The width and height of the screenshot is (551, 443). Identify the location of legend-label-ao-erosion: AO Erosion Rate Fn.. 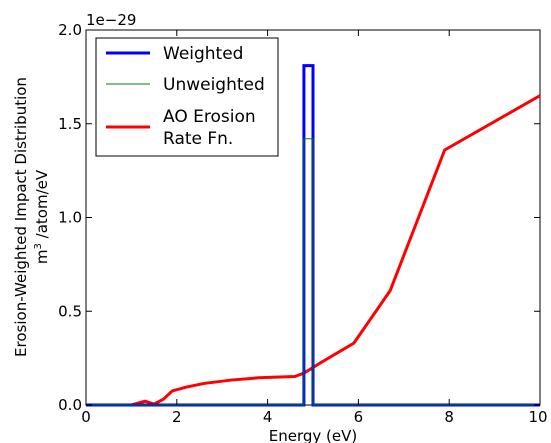
(212, 128).